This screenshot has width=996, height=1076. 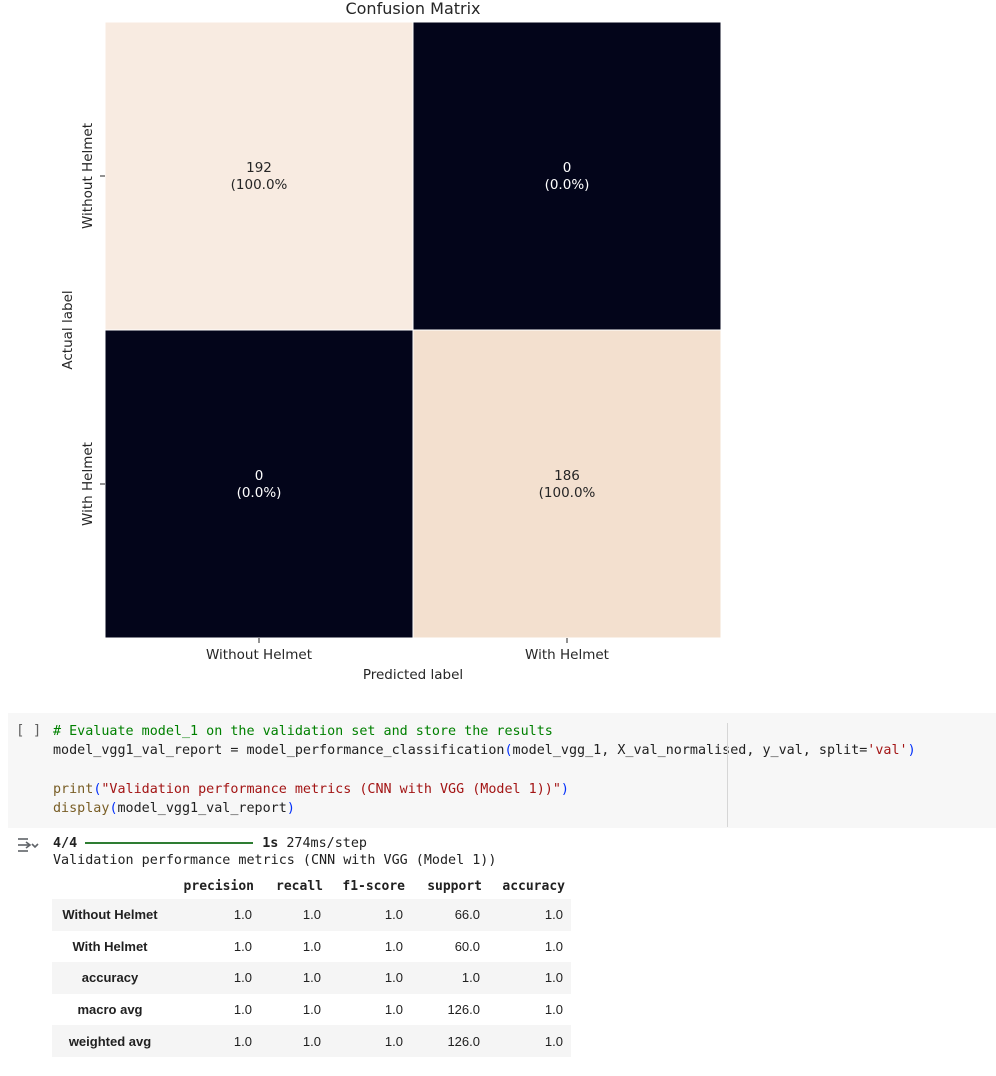 What do you see at coordinates (28, 845) in the screenshot?
I see `output-toggle-icon` at bounding box center [28, 845].